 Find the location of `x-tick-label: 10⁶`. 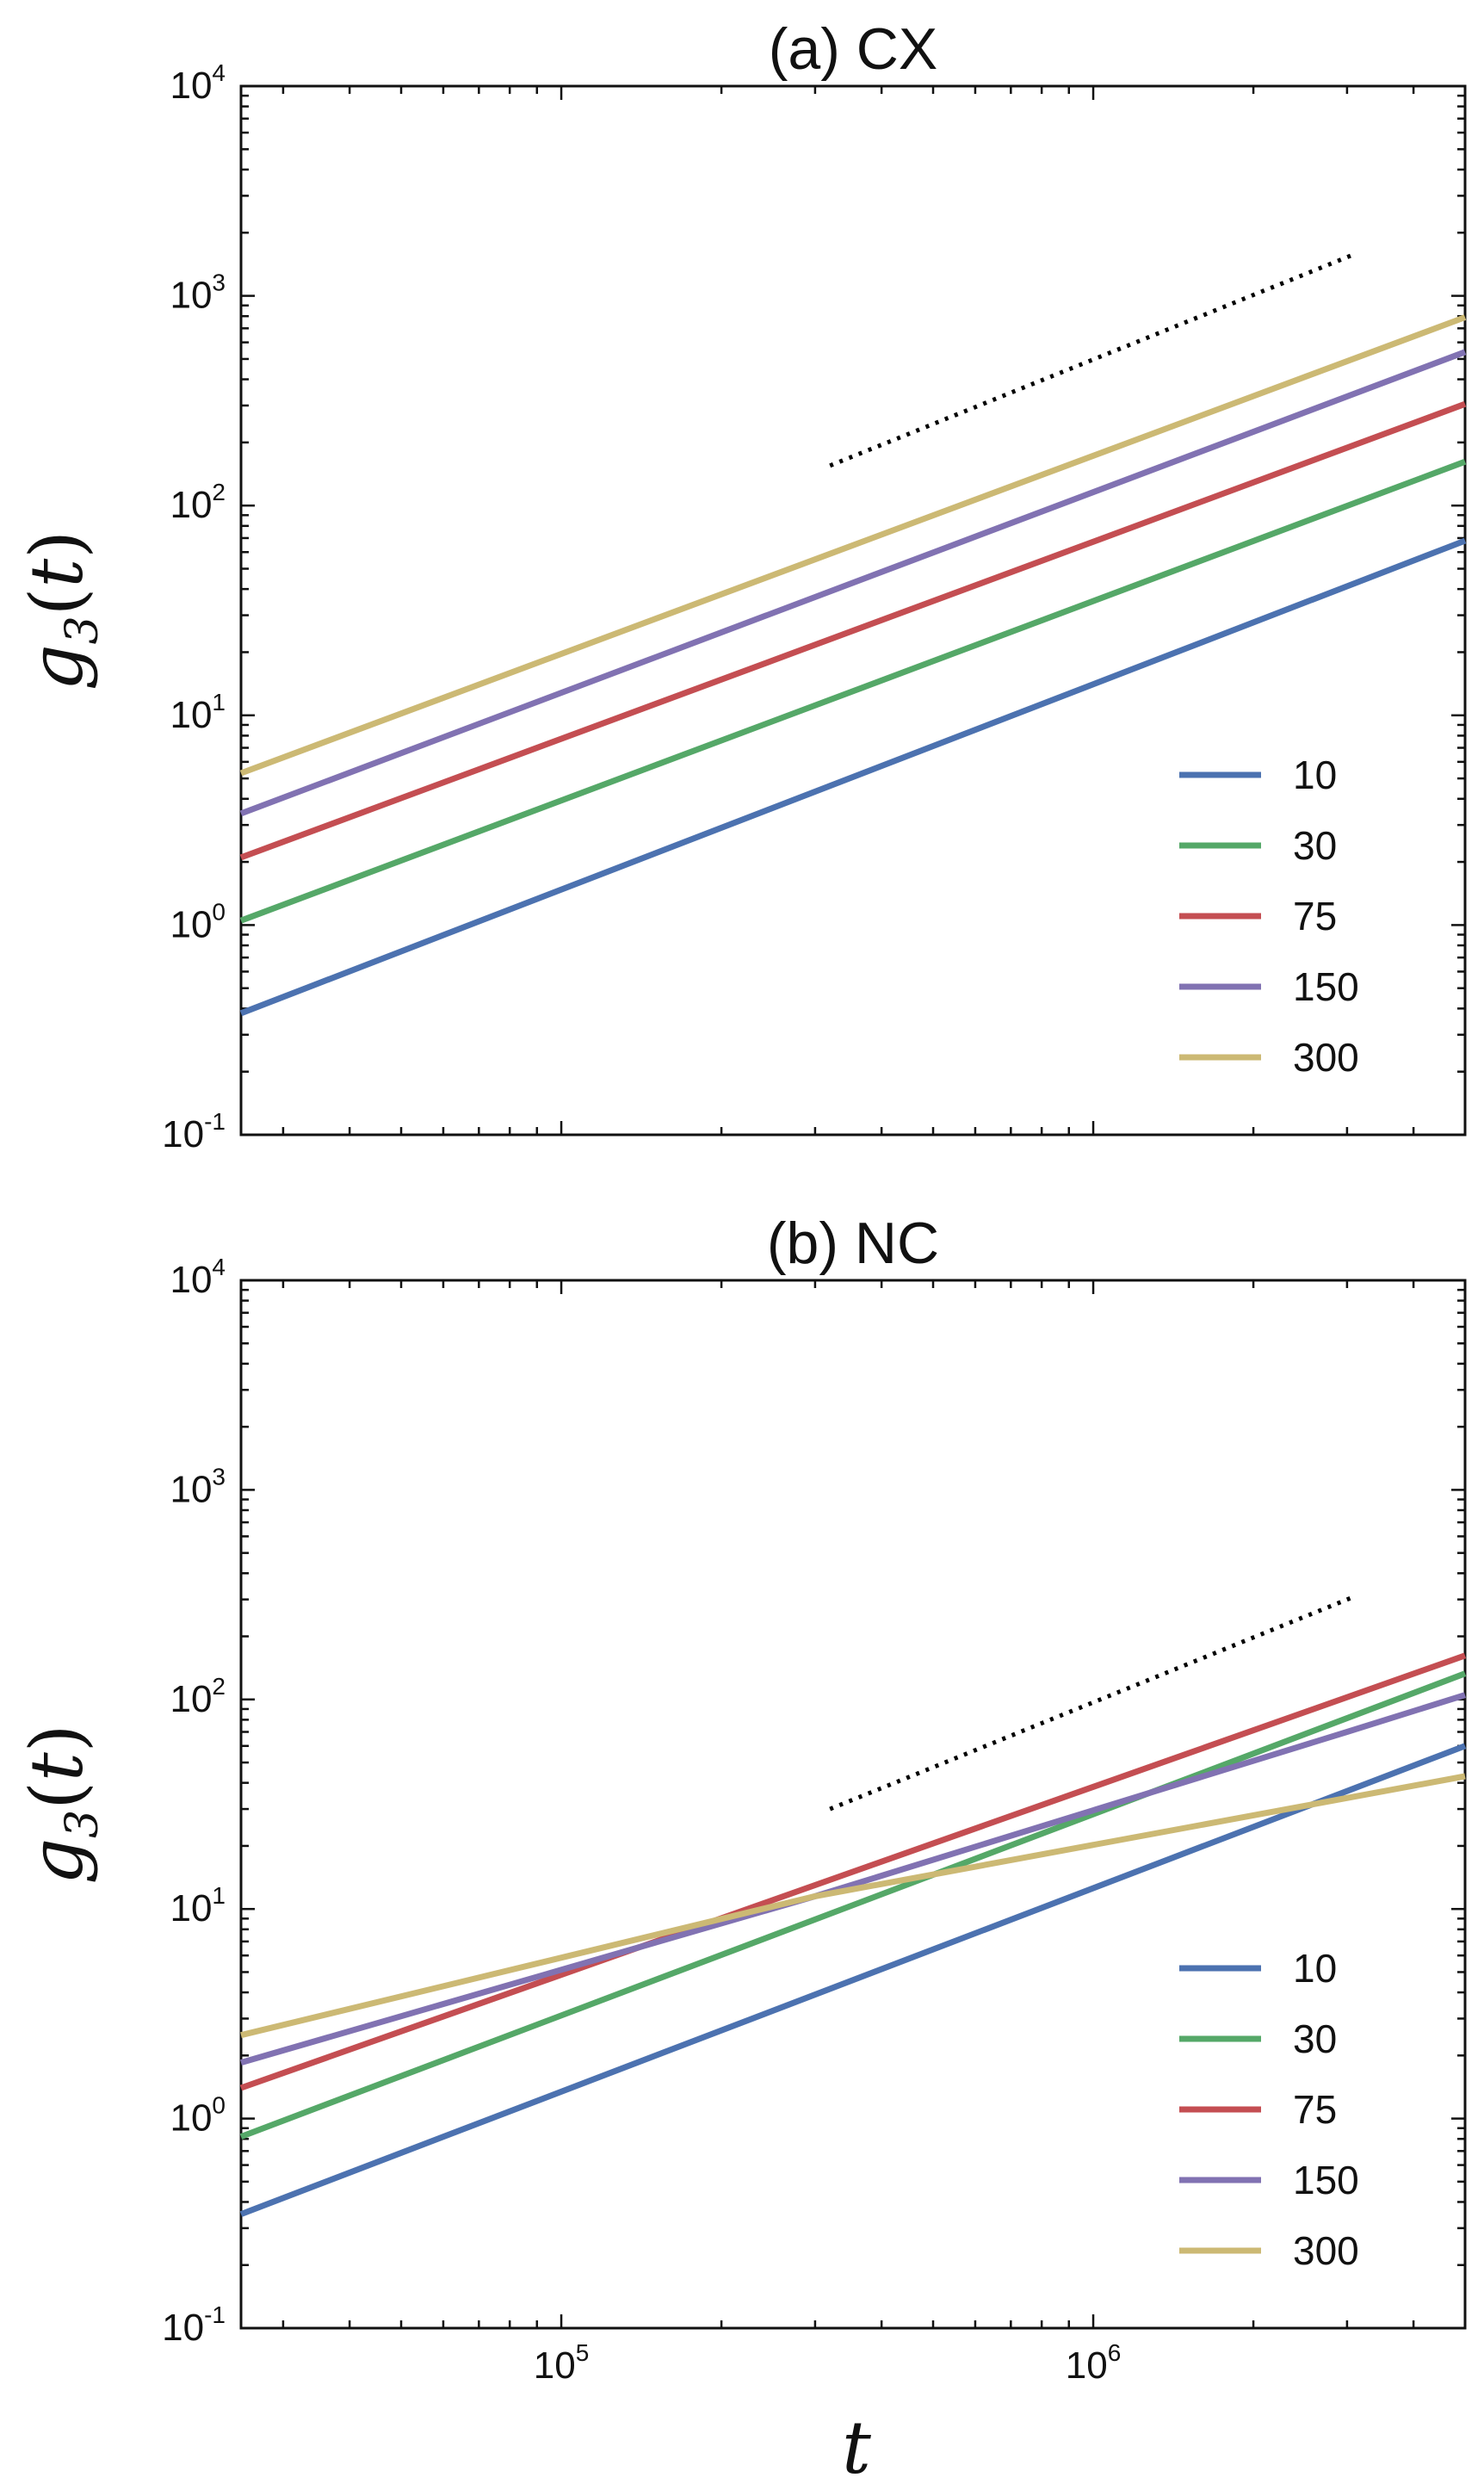

x-tick-label: 10⁶ is located at coordinates (1094, 2363).